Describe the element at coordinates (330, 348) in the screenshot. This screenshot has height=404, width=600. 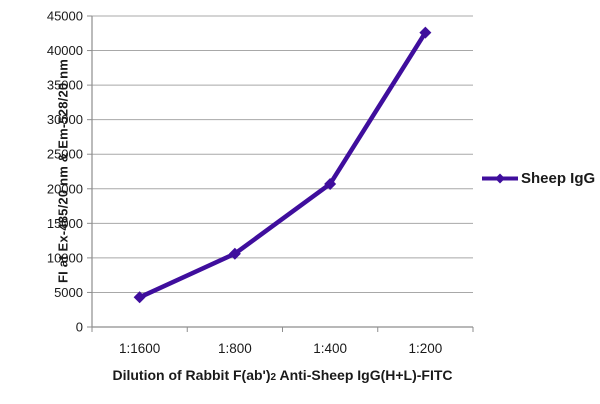
I see `x-tick-label: 1:400` at that location.